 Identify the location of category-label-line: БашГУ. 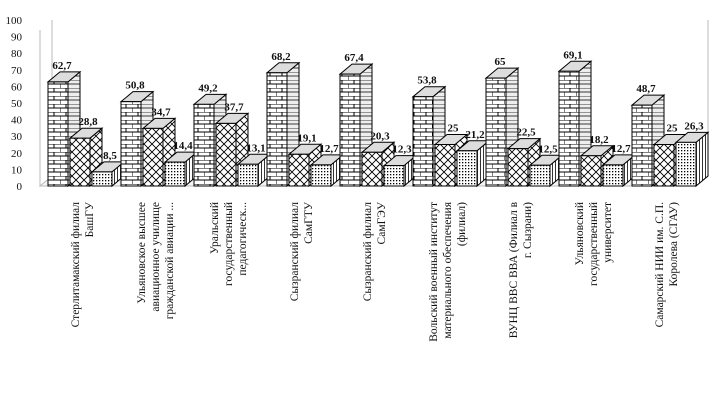
(90, 219).